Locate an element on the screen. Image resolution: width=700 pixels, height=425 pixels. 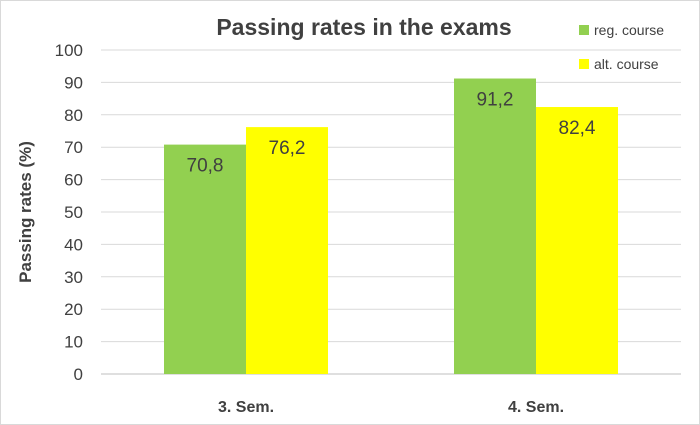
data-label: 70,8 is located at coordinates (205, 166).